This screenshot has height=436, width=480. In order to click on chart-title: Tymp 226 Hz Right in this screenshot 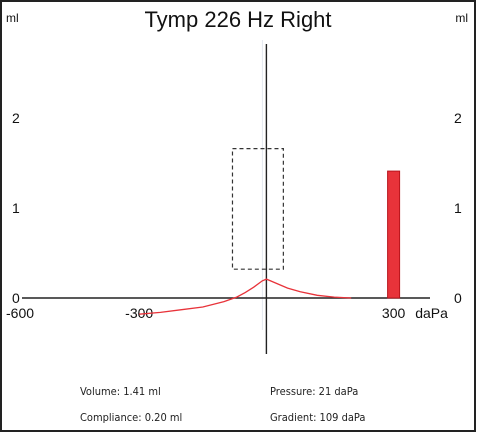, I will do `click(237, 19)`.